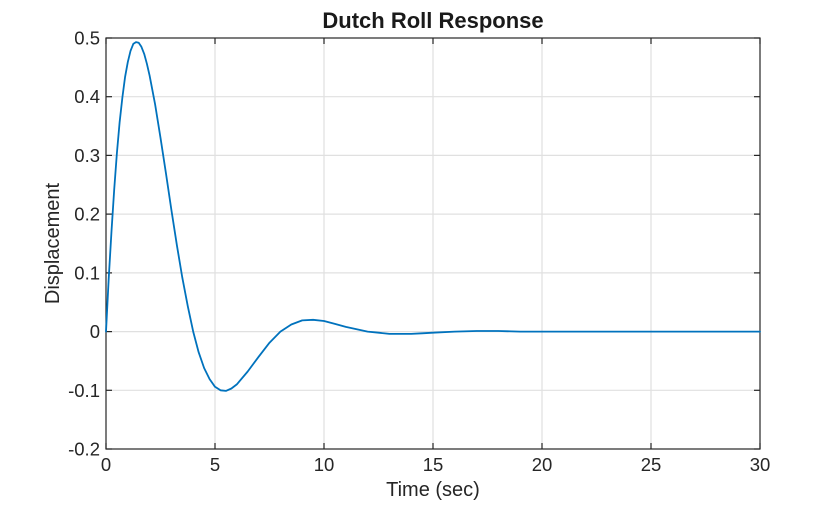 The width and height of the screenshot is (840, 506). I want to click on y-tick-label: 0.1, so click(87, 272).